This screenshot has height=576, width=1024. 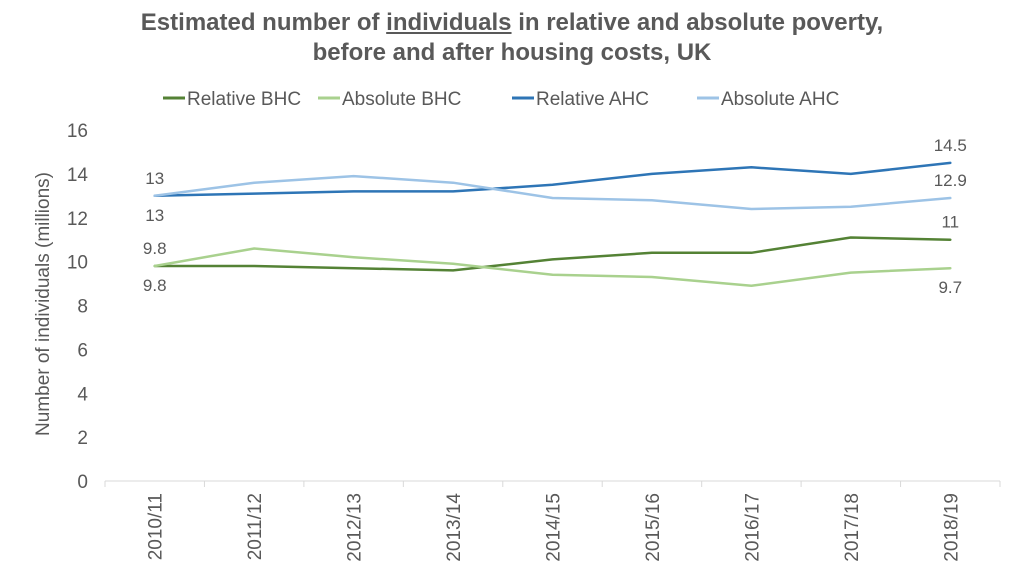 I want to click on x-tick-label: 2016/17, so click(x=752, y=527).